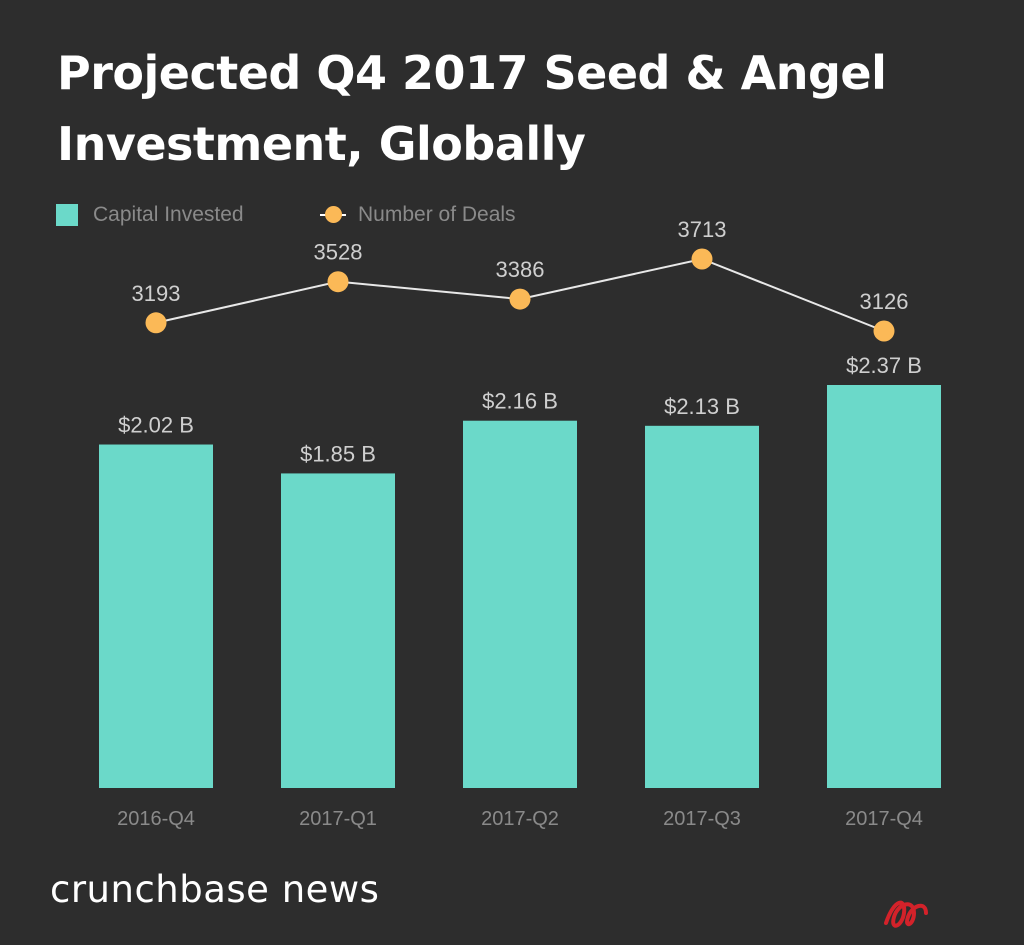 Image resolution: width=1024 pixels, height=945 pixels. I want to click on bar-value-label: $2.37 B, so click(884, 365).